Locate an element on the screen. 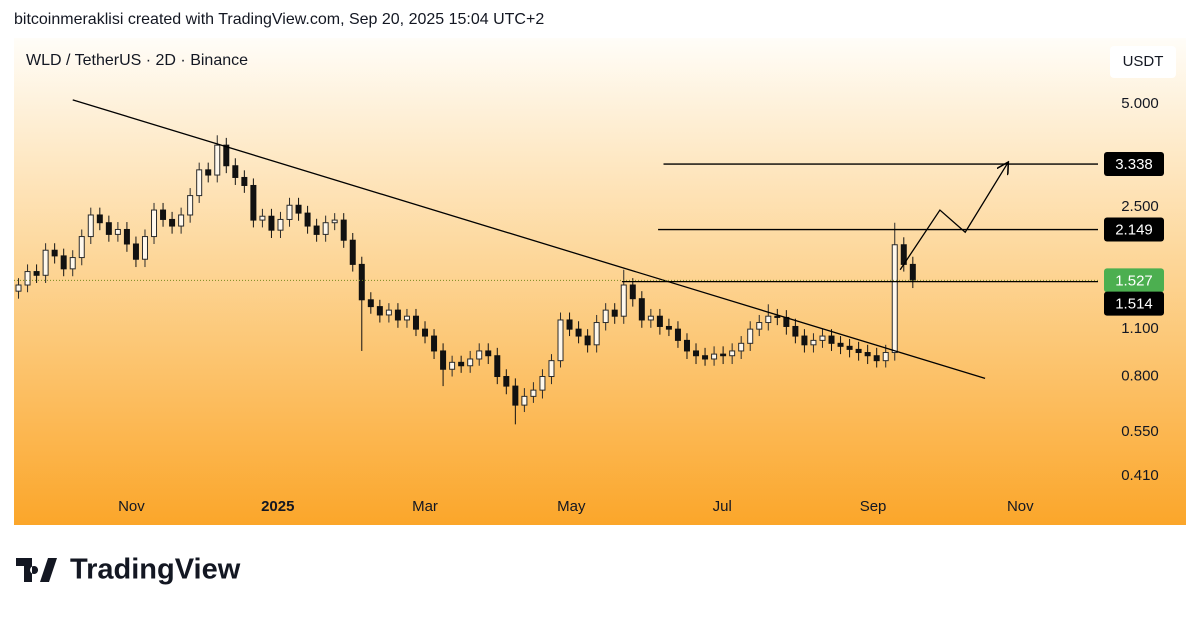 The image size is (1199, 618). x-tick-label: May is located at coordinates (571, 506).